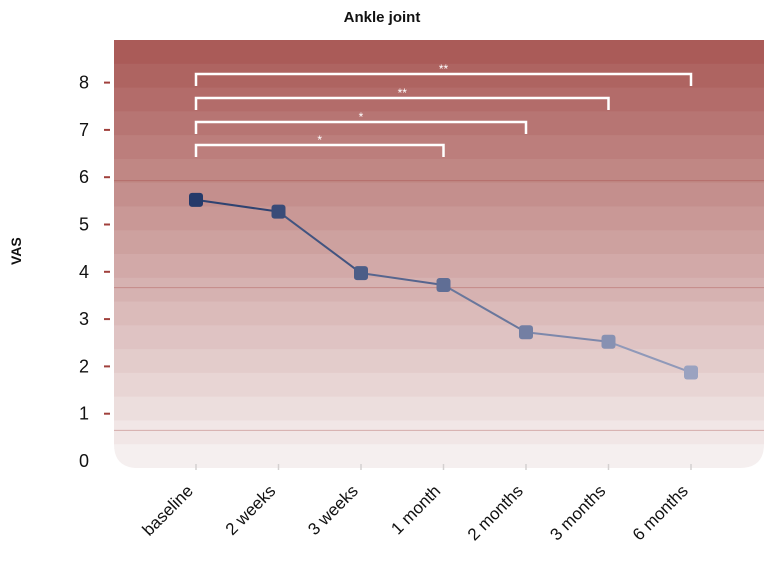  What do you see at coordinates (168, 510) in the screenshot?
I see `x-tick-label: baseline` at bounding box center [168, 510].